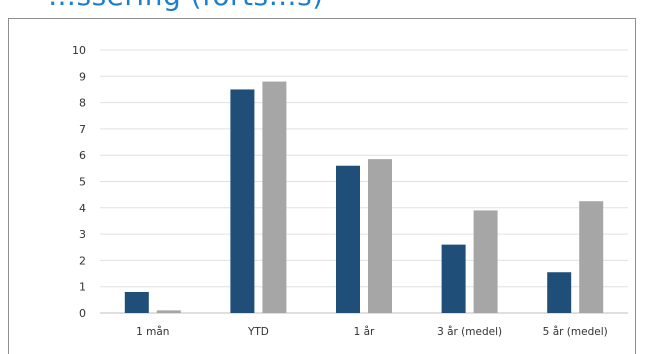 This screenshot has width=665, height=354. I want to click on y-tick-label: 3, so click(82, 234).